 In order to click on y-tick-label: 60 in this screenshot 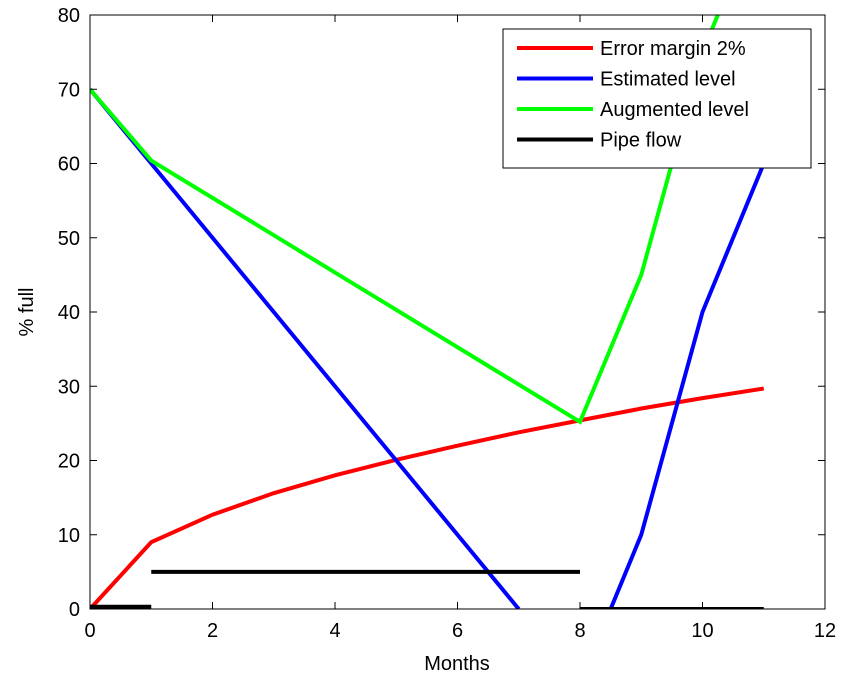, I will do `click(69, 165)`.